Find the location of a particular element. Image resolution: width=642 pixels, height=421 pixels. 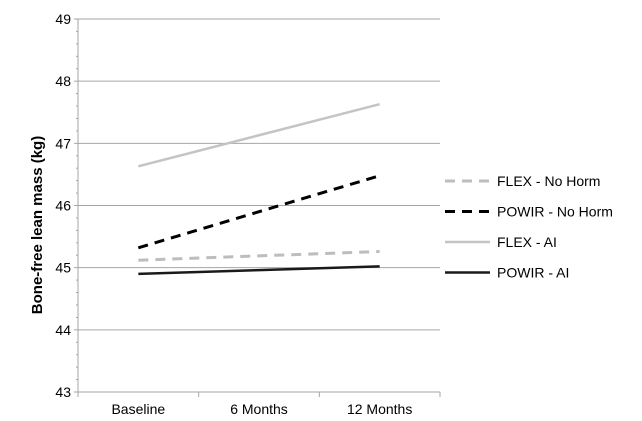

legend-label-0: FLEX - No Horm is located at coordinates (548, 181).